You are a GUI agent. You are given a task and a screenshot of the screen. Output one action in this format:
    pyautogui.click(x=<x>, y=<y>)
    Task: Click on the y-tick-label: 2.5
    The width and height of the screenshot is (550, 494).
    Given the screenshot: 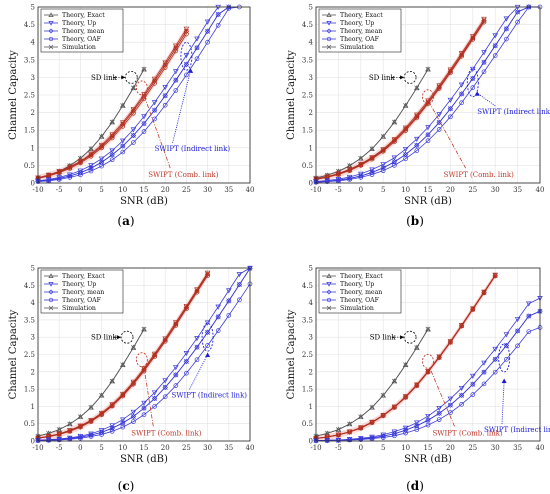 What is the action you would take?
    pyautogui.click(x=307, y=96)
    